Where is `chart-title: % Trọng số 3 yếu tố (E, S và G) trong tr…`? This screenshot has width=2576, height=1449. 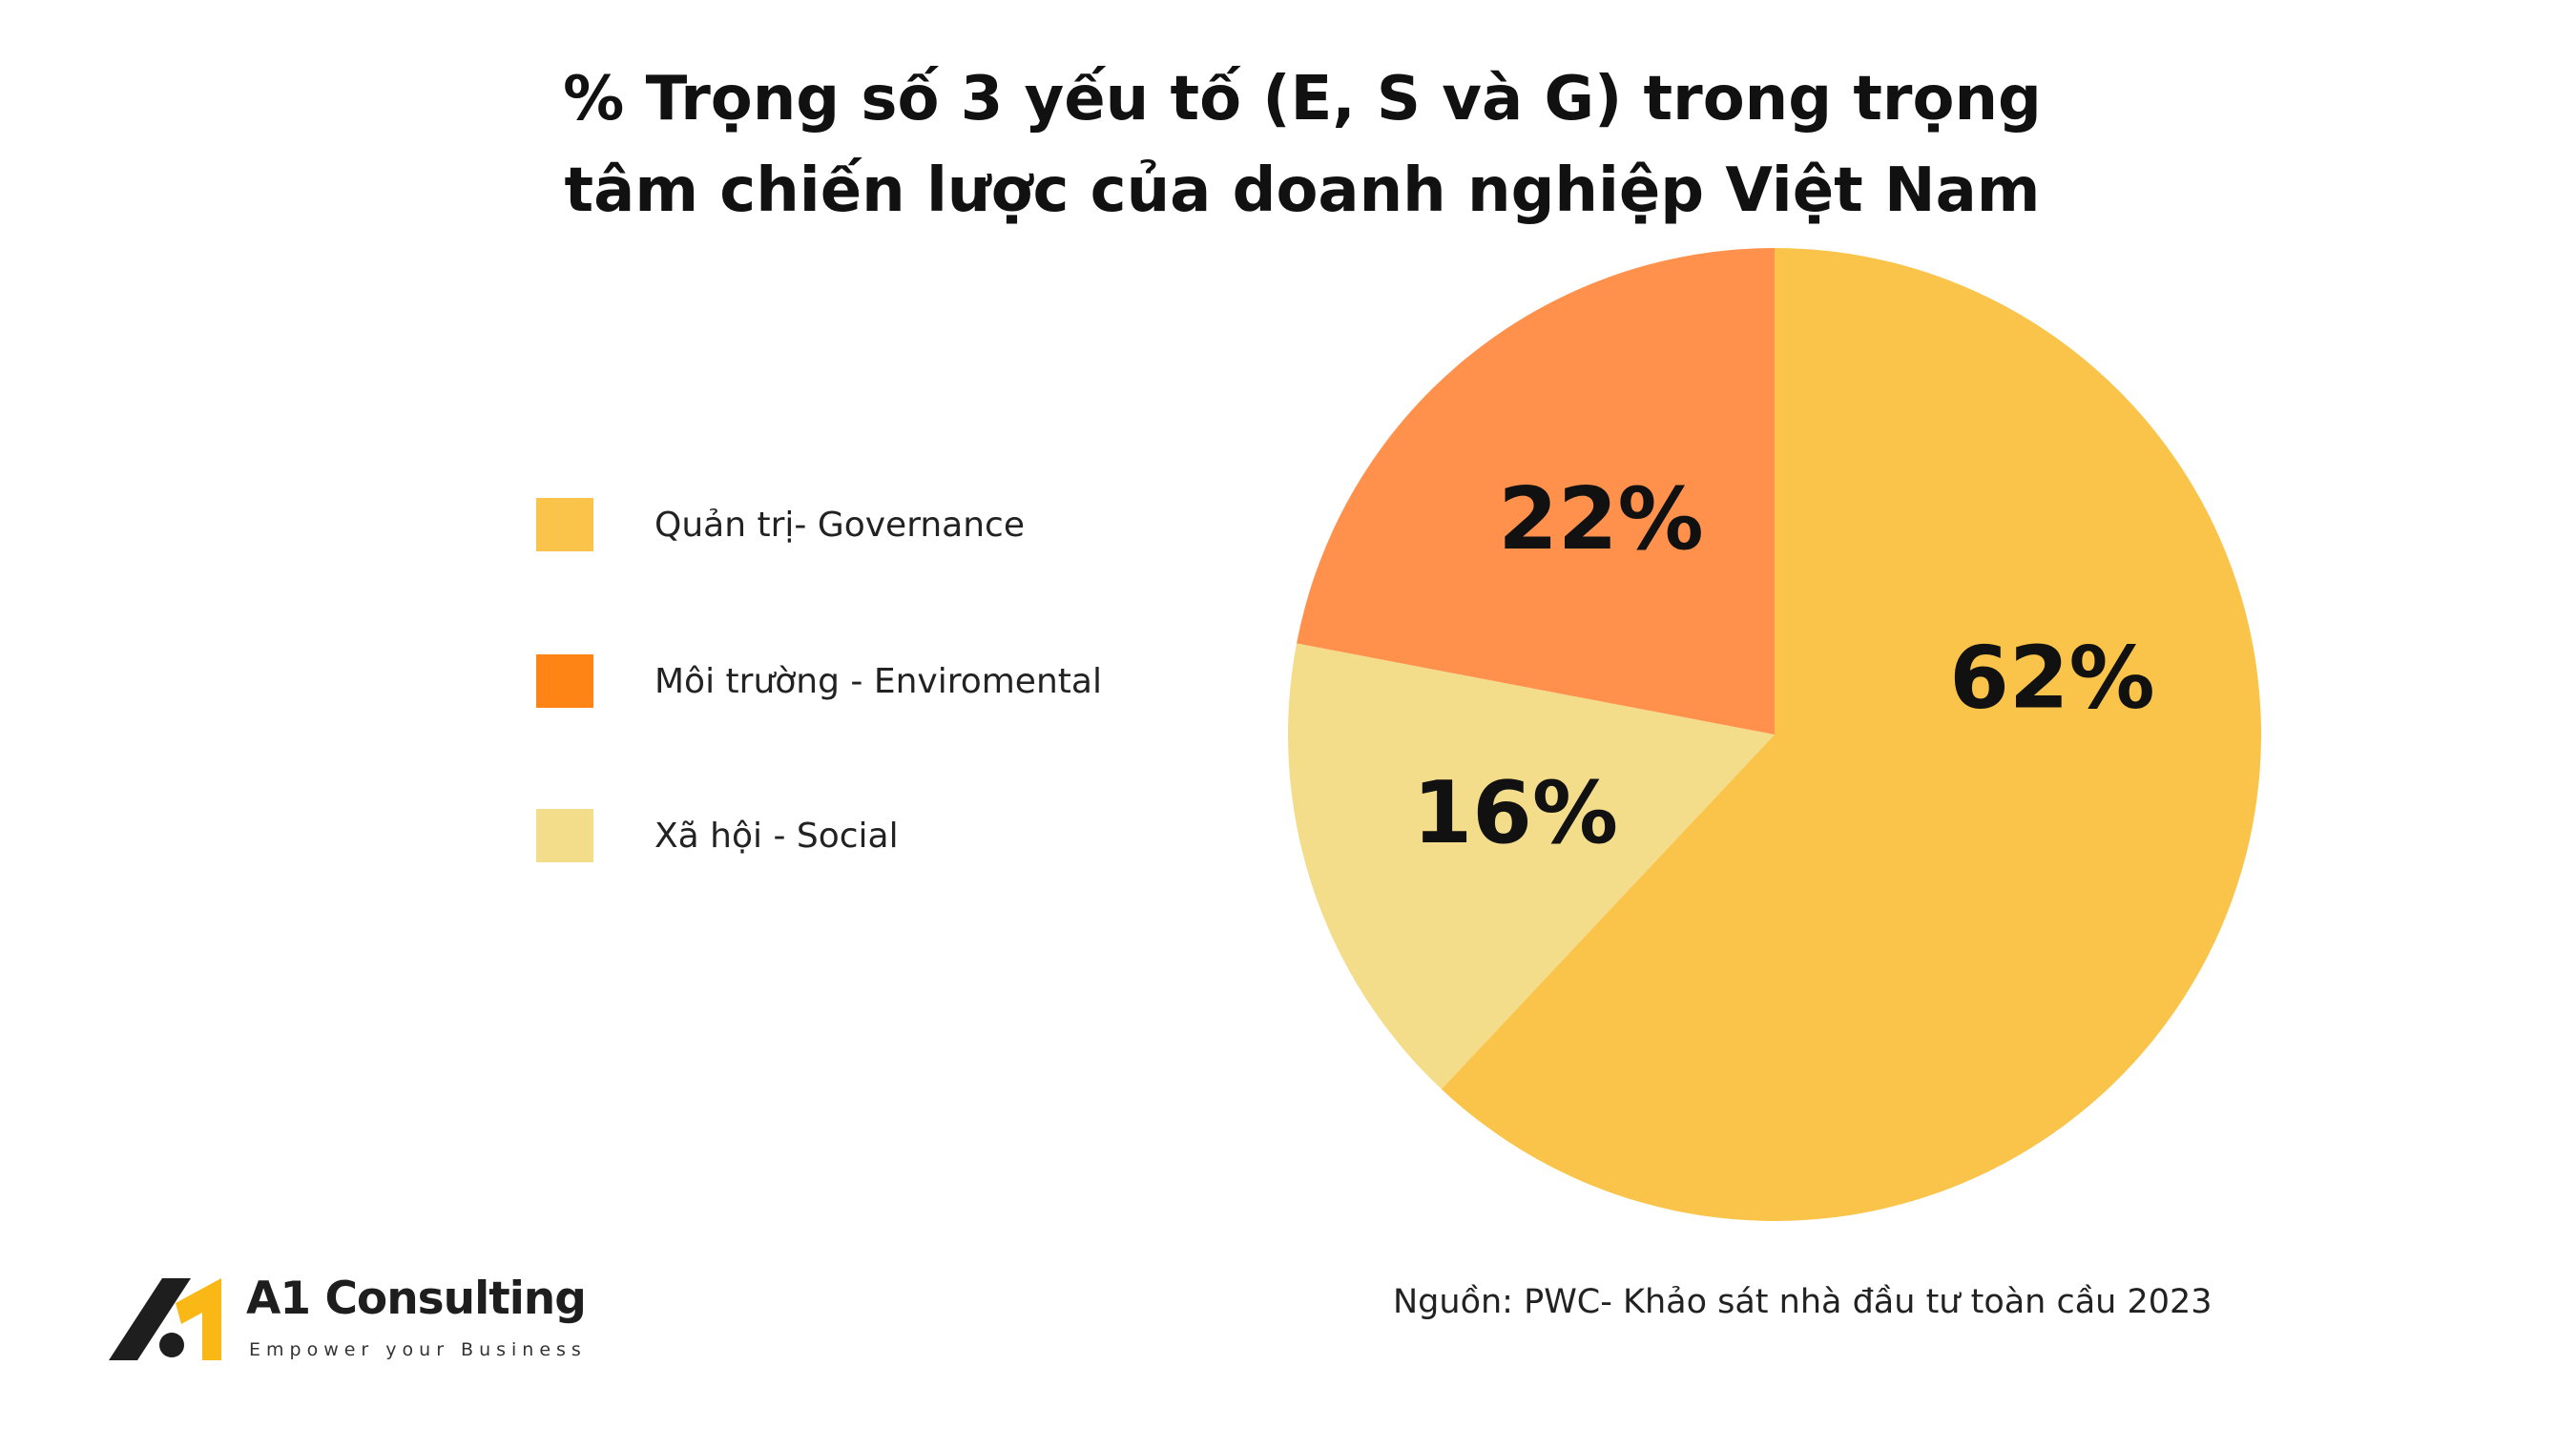
chart-title: % Trọng số 3 yếu tố (E, S và G) trong tr… is located at coordinates (1288, 145).